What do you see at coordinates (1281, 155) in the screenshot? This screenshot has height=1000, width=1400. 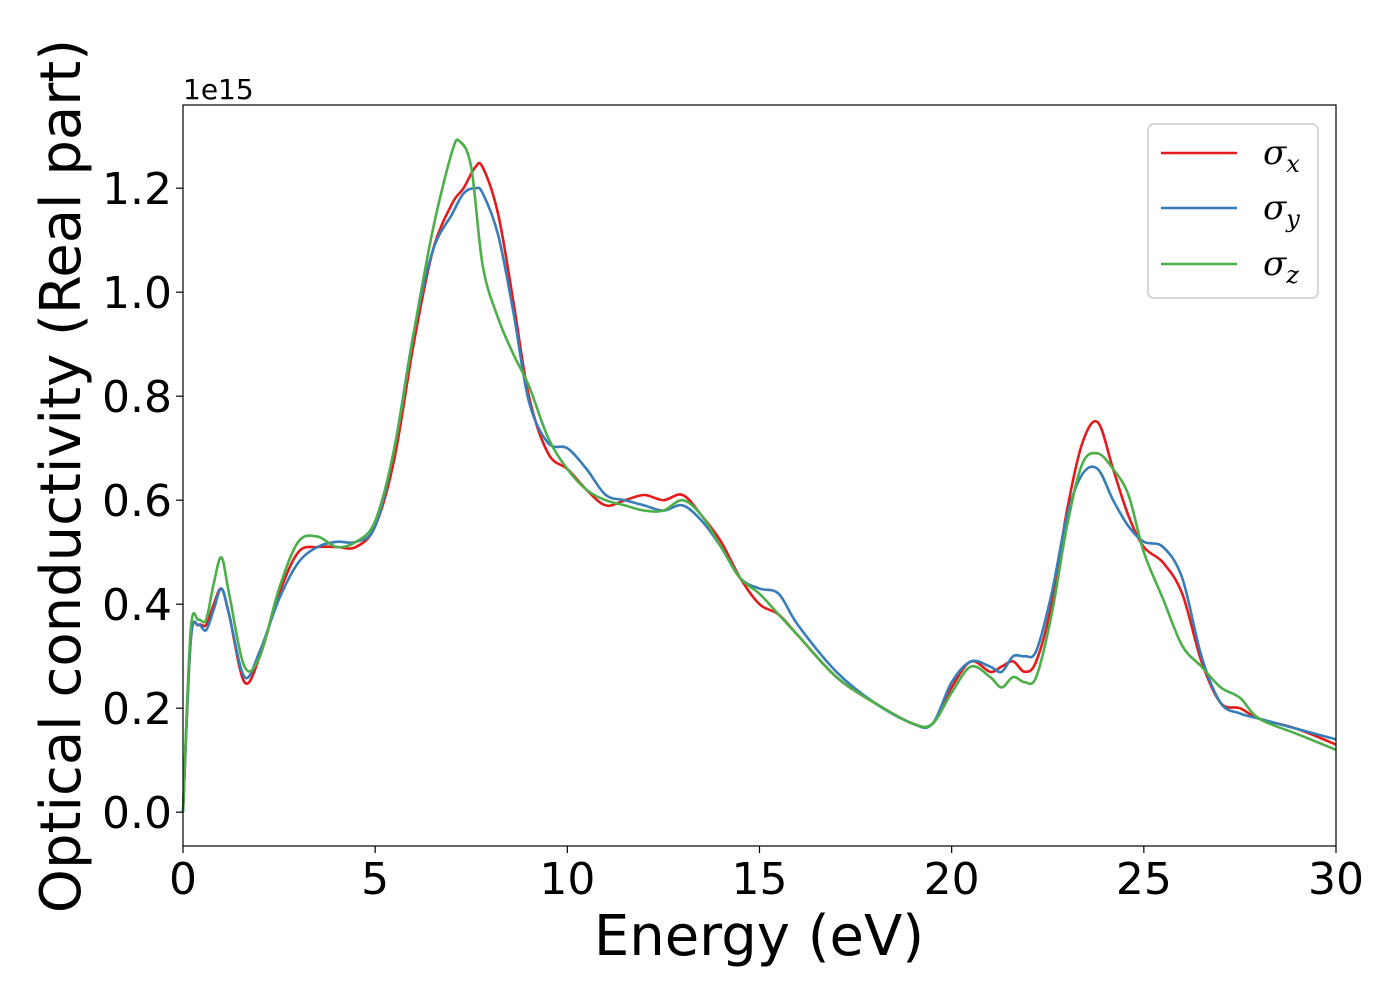 I see `legend-label-x: σx` at bounding box center [1281, 155].